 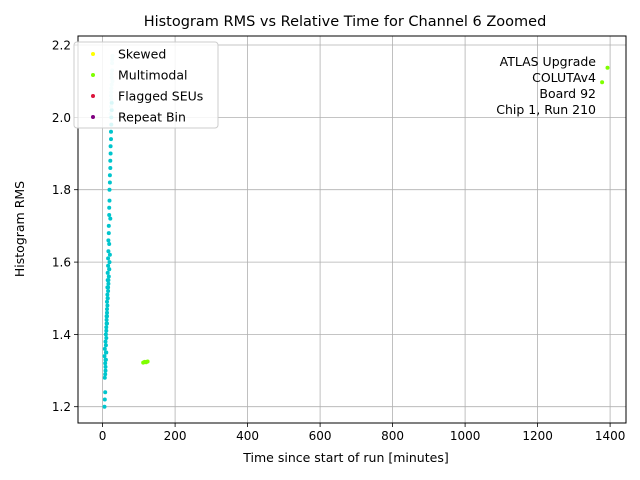 What do you see at coordinates (546, 109) in the screenshot?
I see `annotation-line: Chip 1, Run 210` at bounding box center [546, 109].